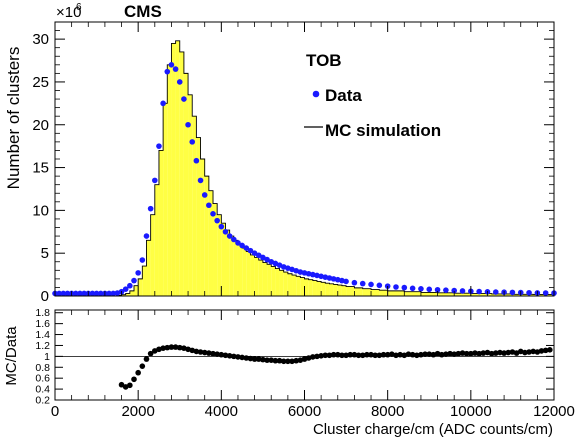 The height and width of the screenshot is (439, 580). Describe the element at coordinates (42, 346) in the screenshot. I see `ratio-y-tick-label: 1.2` at that location.